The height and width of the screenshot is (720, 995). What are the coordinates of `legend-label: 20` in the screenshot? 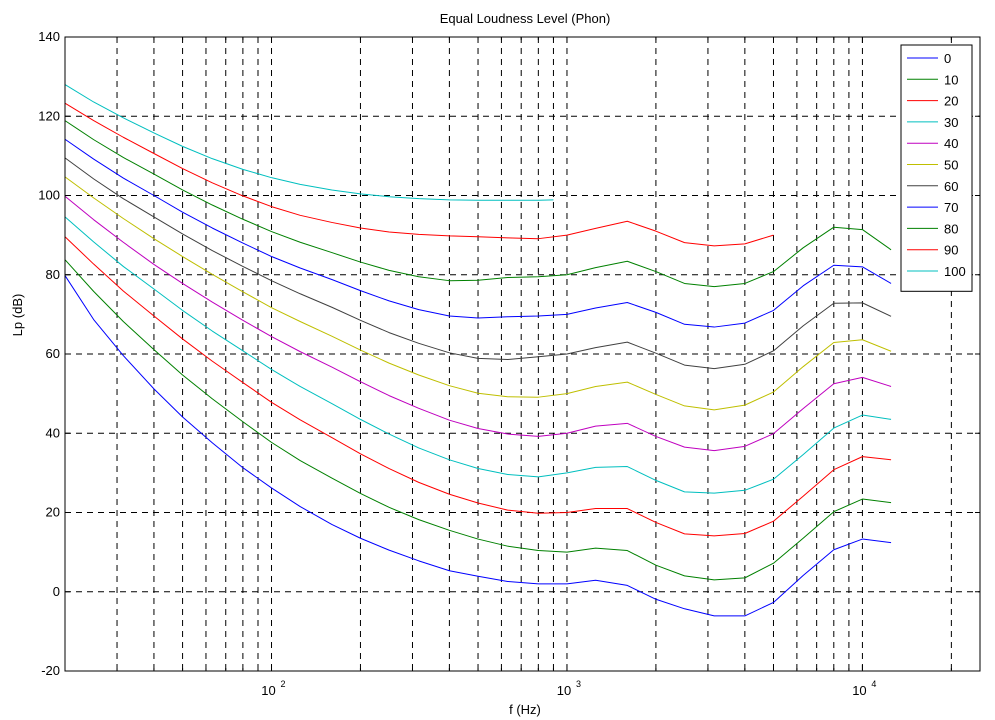 It's located at (951, 101).